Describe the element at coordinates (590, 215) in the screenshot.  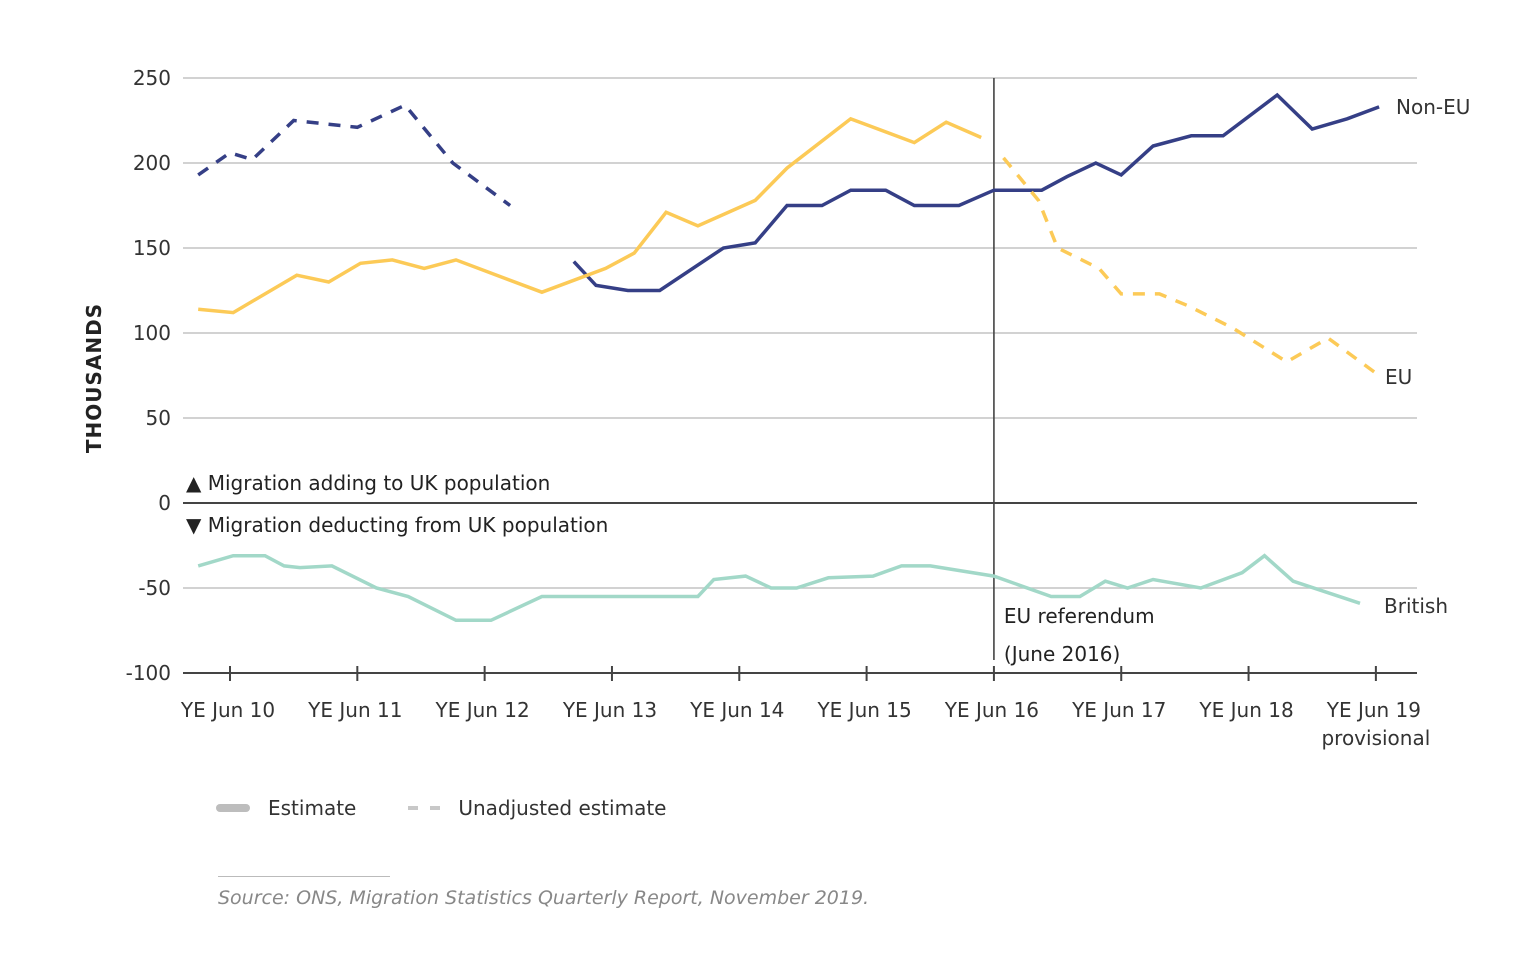
I see `series-eu-estimate` at that location.